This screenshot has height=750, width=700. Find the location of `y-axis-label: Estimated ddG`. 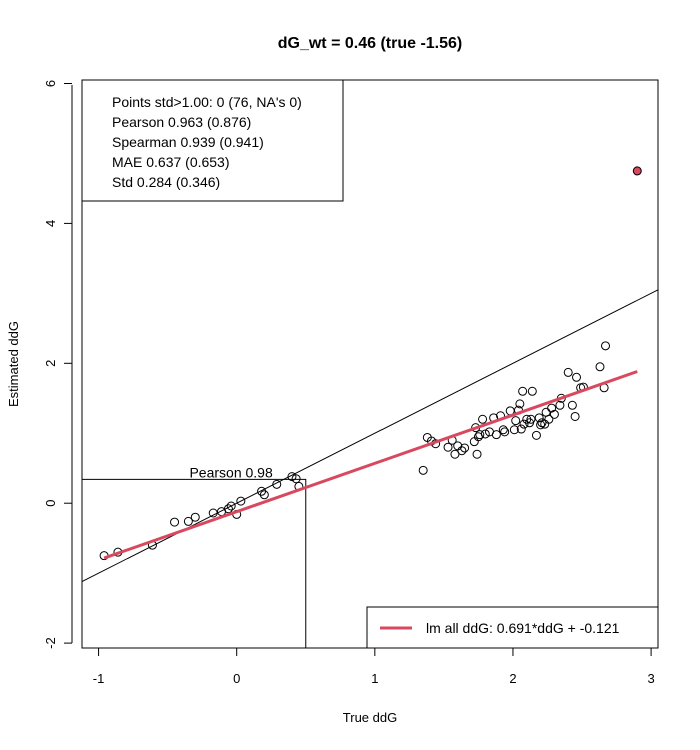

y-axis-label: Estimated ddG is located at coordinates (13, 364).